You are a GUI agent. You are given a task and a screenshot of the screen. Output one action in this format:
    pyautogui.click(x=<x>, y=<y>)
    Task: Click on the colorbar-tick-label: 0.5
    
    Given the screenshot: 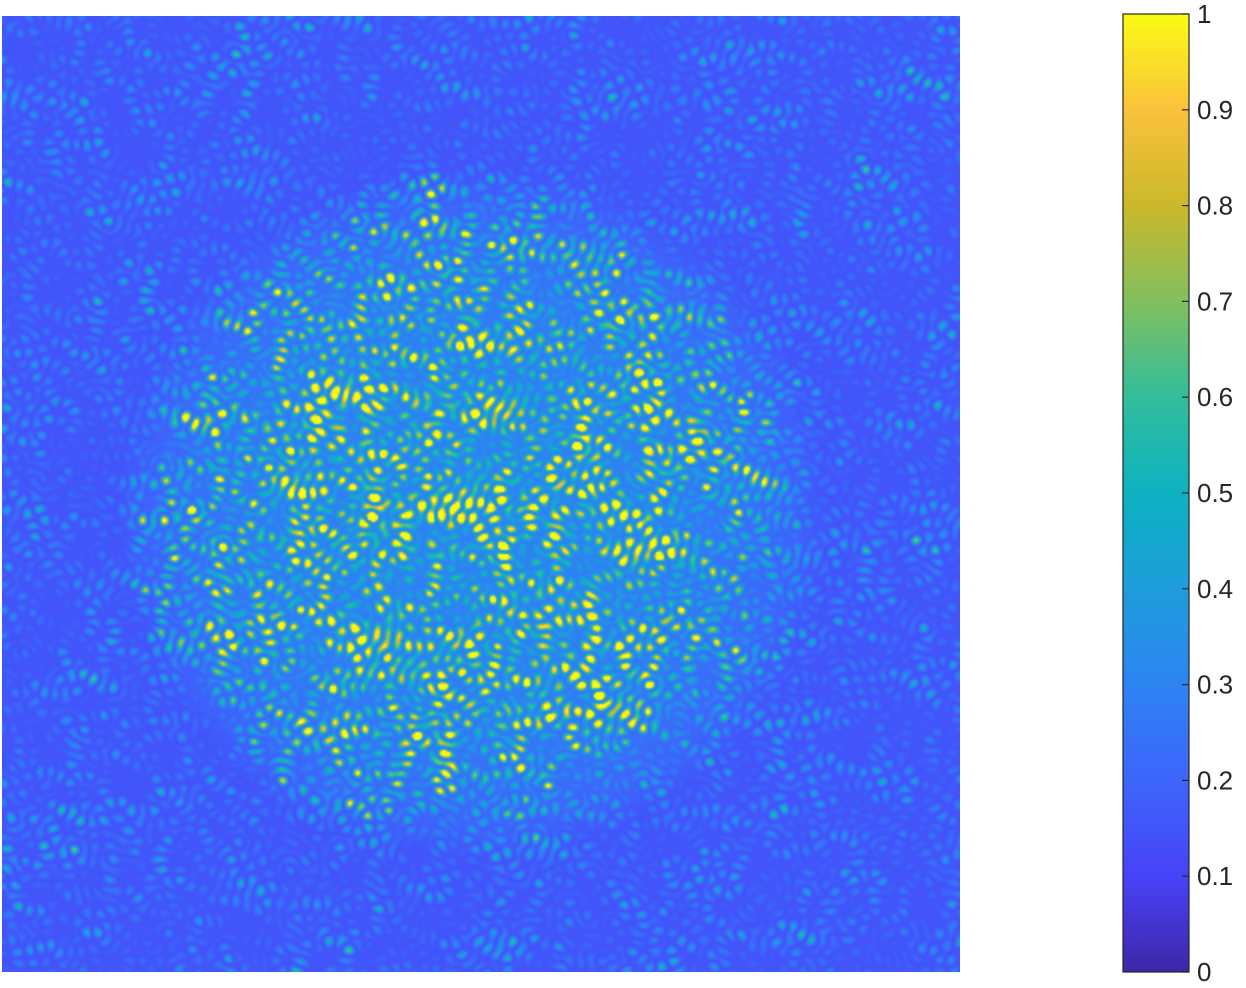 What is the action you would take?
    pyautogui.click(x=1215, y=493)
    